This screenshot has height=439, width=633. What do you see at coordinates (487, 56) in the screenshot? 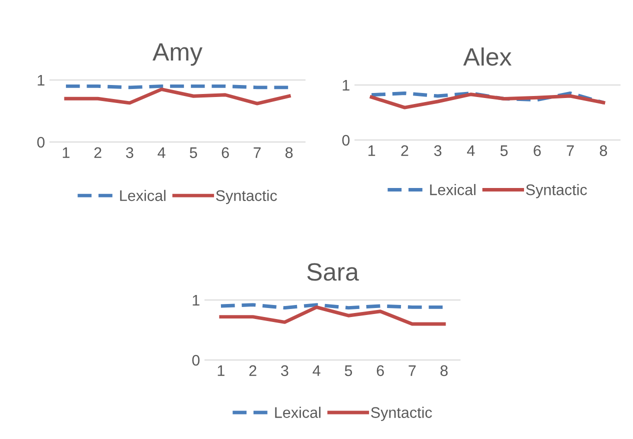
I see `chart-title: Alex` at bounding box center [487, 56].